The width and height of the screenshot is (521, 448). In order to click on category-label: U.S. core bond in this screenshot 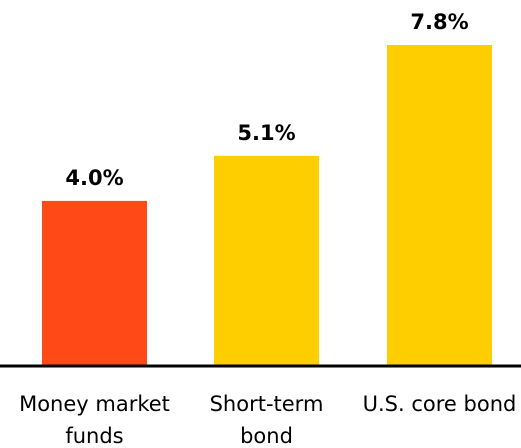, I will do `click(439, 404)`.